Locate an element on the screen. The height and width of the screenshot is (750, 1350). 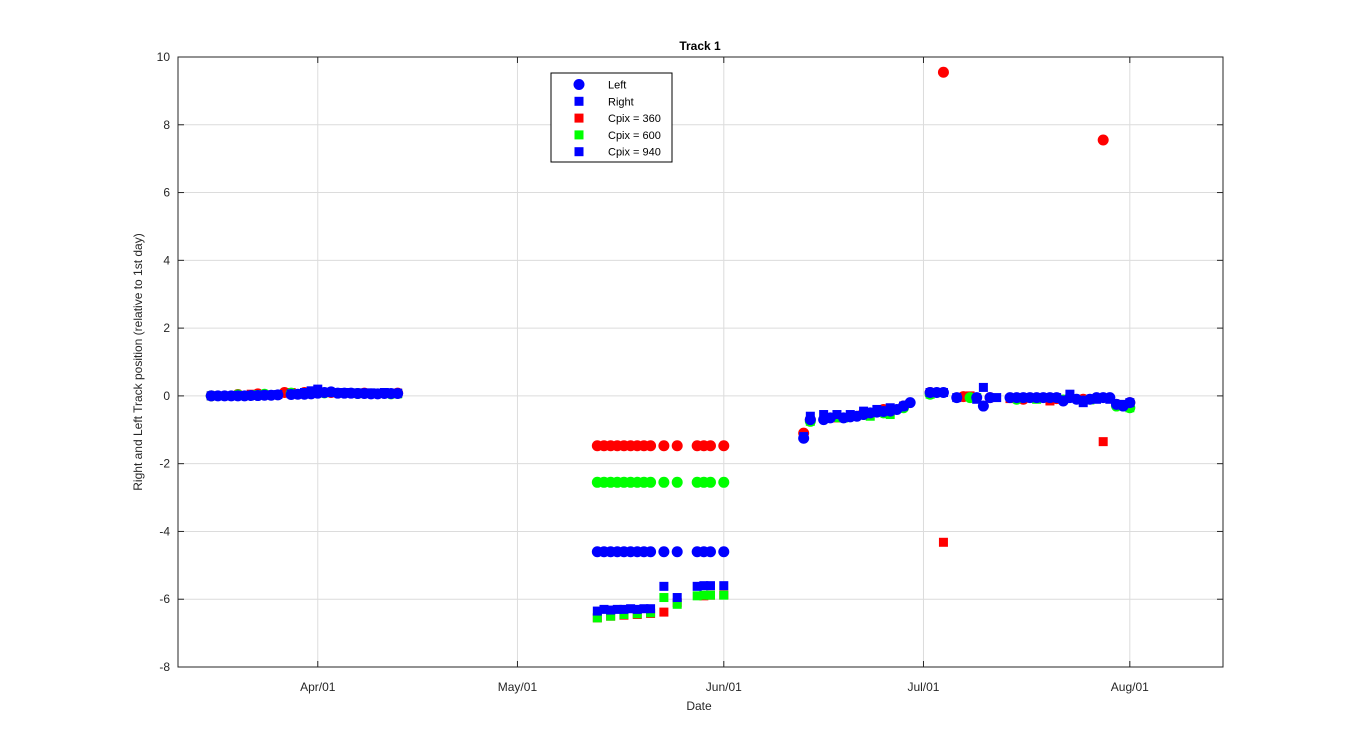
x-tick-label: Jul/01 is located at coordinates (923, 687).